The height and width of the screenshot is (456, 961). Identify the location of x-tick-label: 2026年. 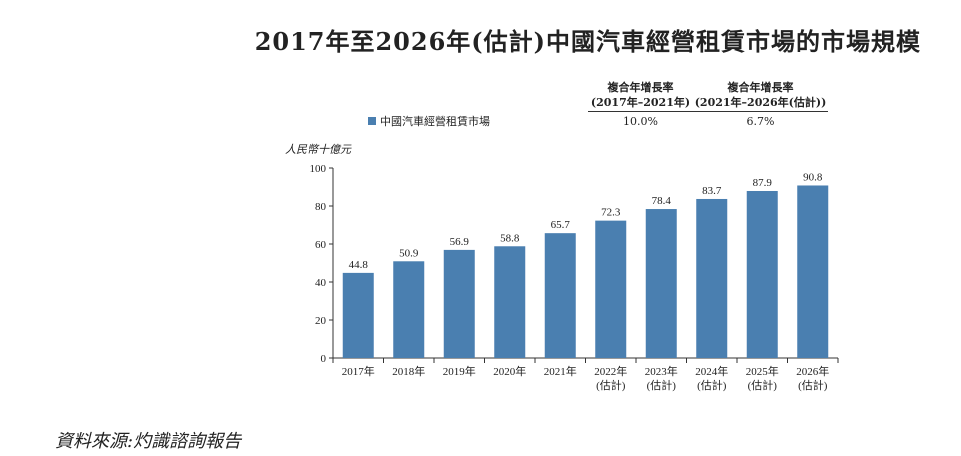
(812, 371).